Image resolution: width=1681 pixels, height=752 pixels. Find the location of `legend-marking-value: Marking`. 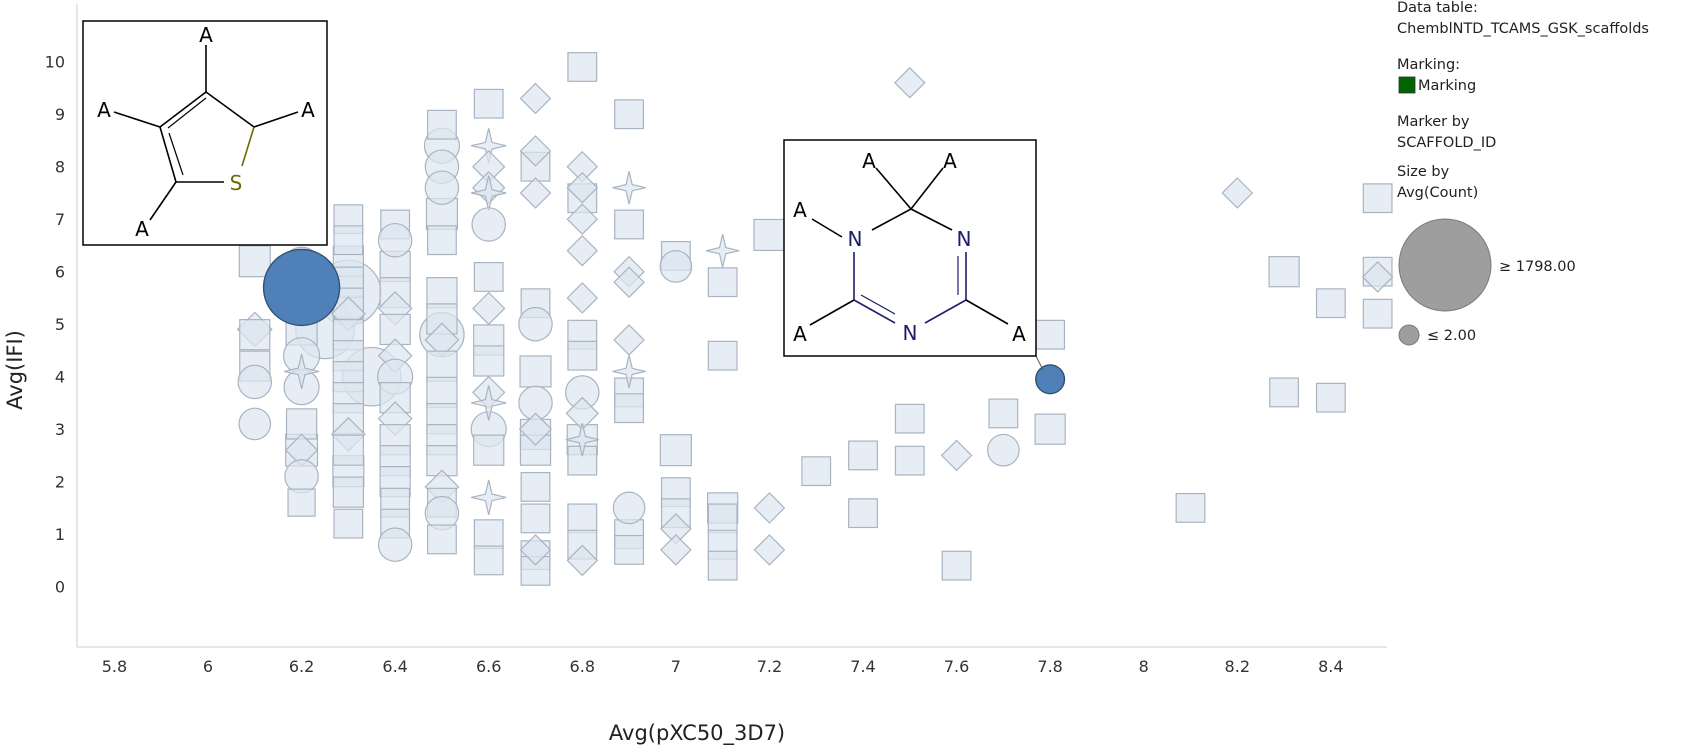

legend-marking-value: Marking is located at coordinates (1447, 86).